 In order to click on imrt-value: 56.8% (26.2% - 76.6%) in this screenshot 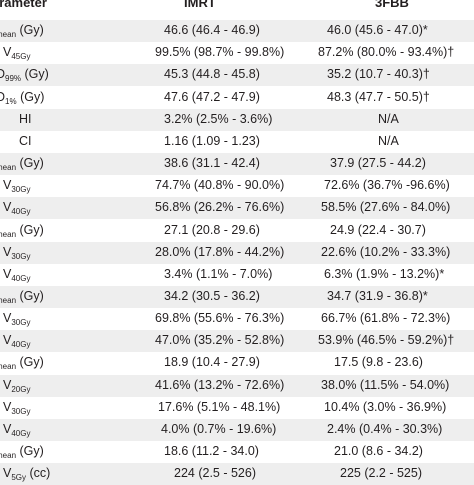, I will do `click(220, 207)`.